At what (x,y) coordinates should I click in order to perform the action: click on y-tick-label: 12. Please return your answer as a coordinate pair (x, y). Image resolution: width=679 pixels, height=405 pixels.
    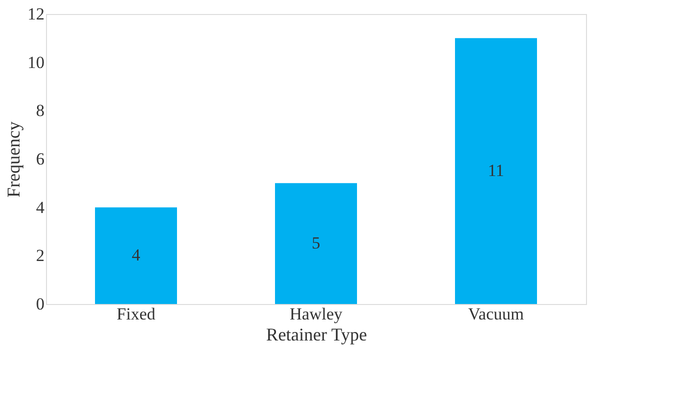
    Looking at the image, I should click on (36, 14).